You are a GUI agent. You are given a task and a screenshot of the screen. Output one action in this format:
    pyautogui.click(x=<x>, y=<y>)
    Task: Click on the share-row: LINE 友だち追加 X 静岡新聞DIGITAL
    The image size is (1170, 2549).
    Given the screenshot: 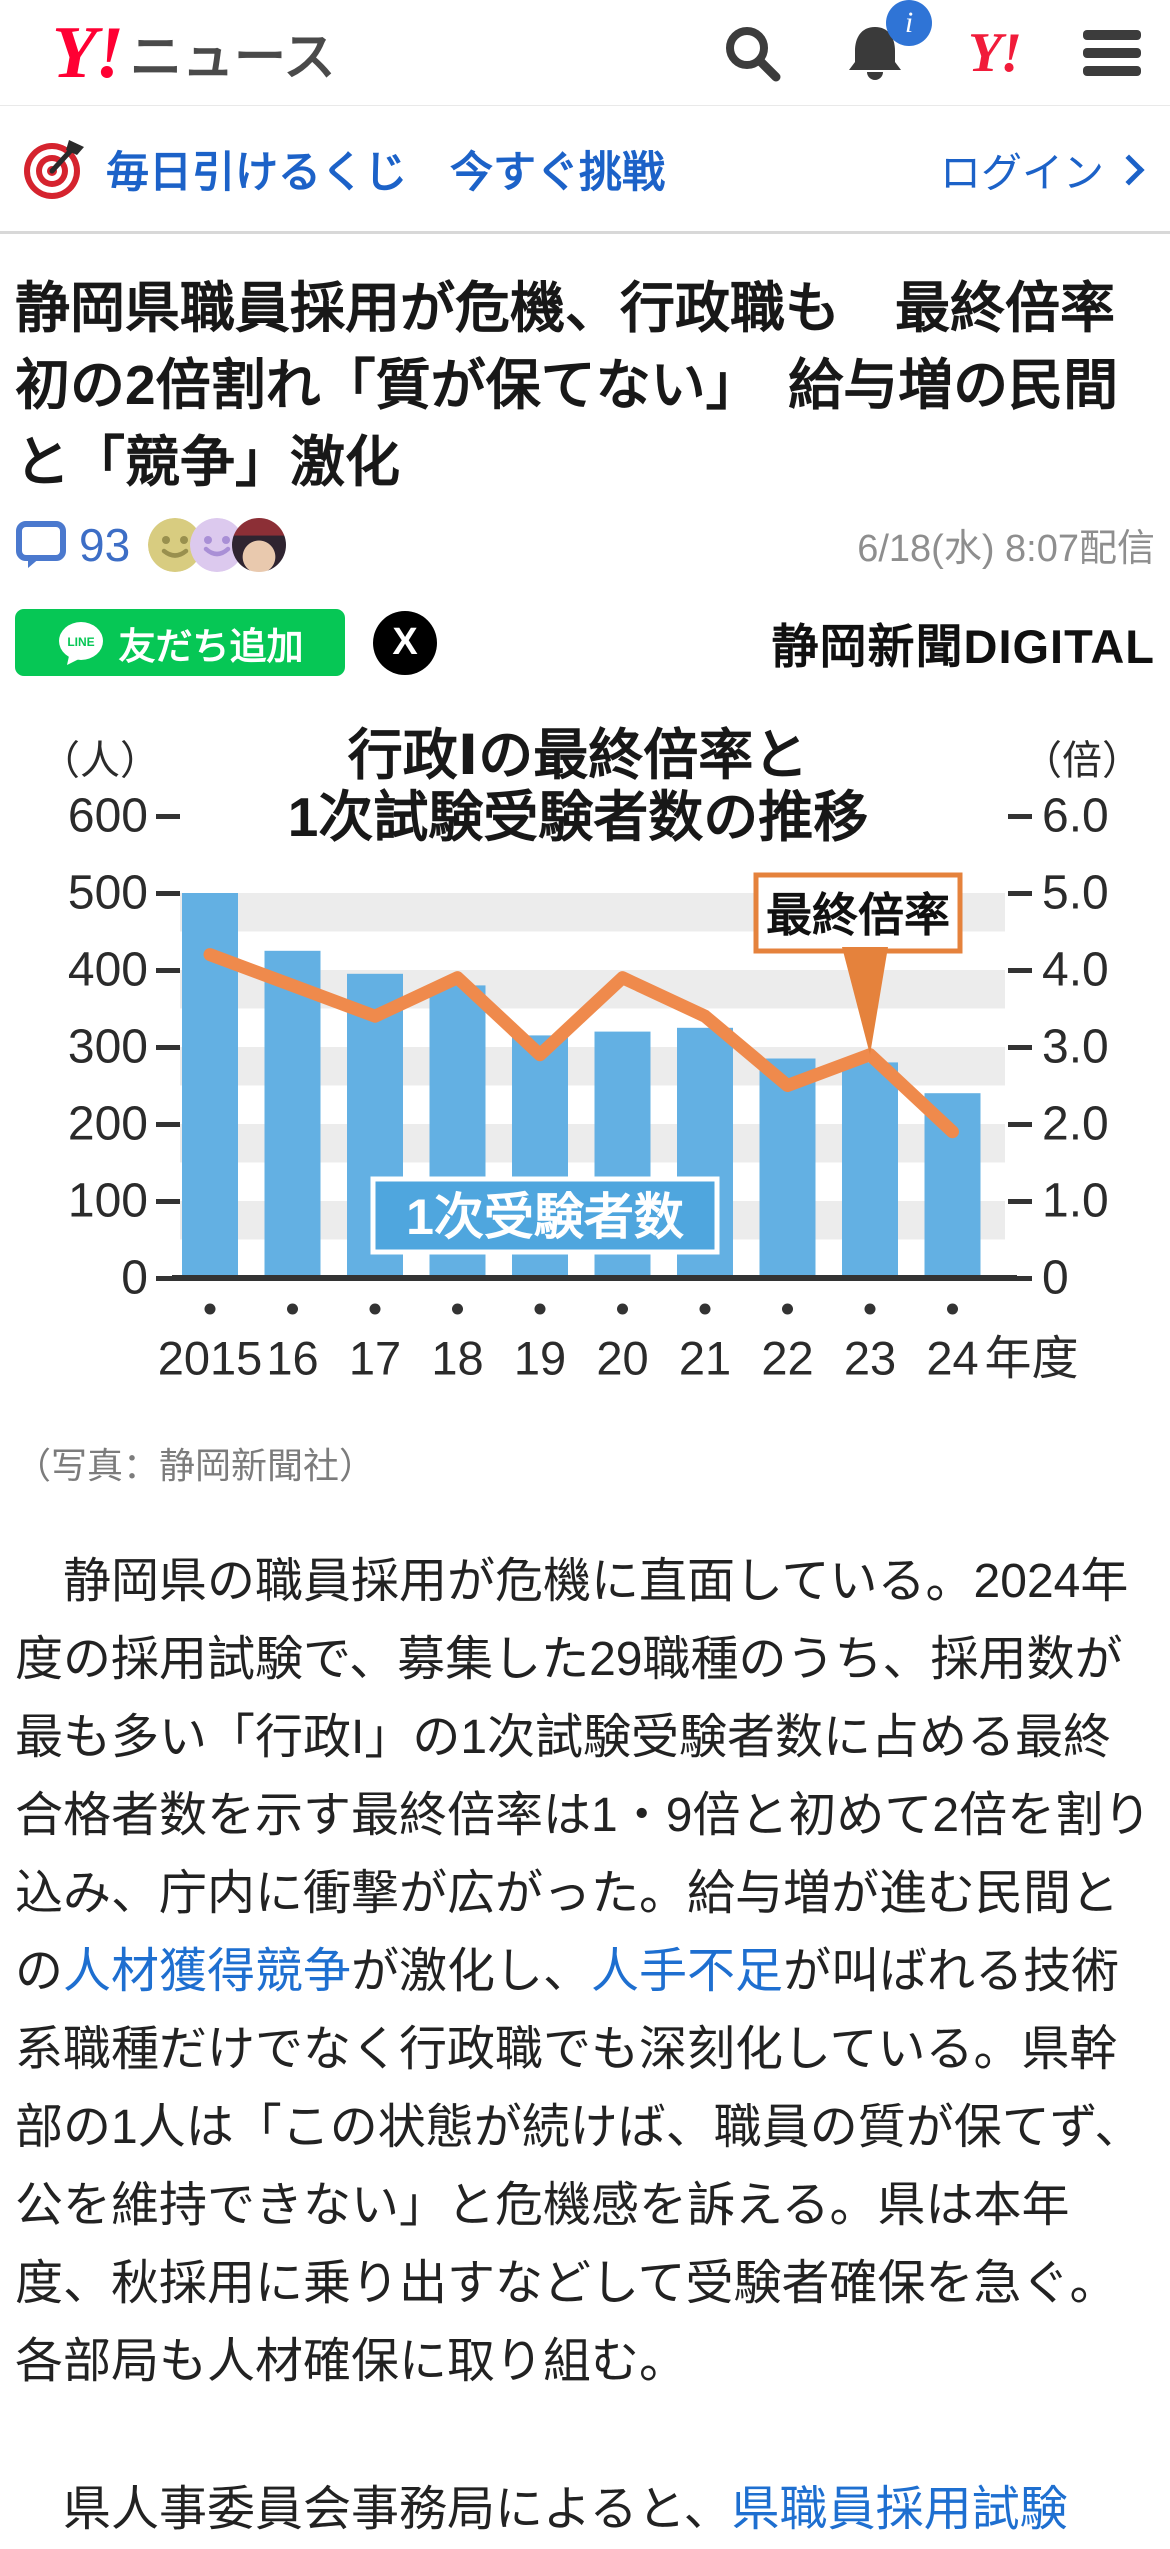 What is the action you would take?
    pyautogui.click(x=585, y=642)
    